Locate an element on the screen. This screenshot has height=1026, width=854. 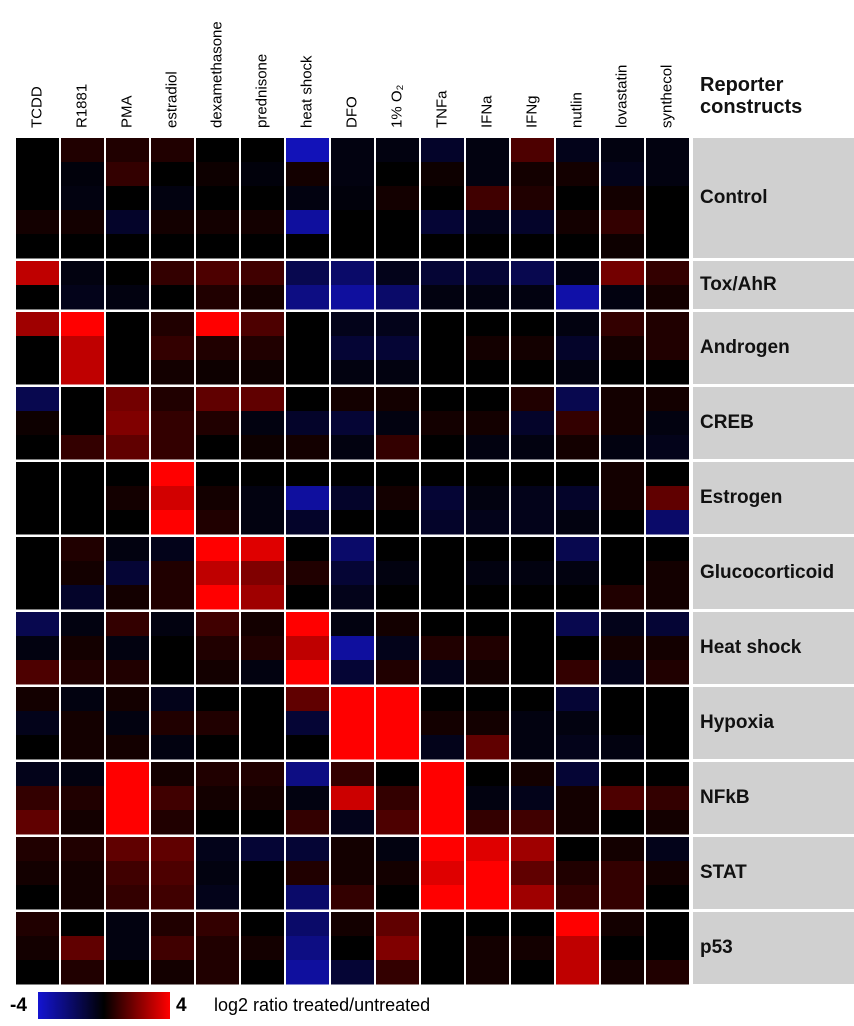
column-label: estradiol is located at coordinates (171, 99).